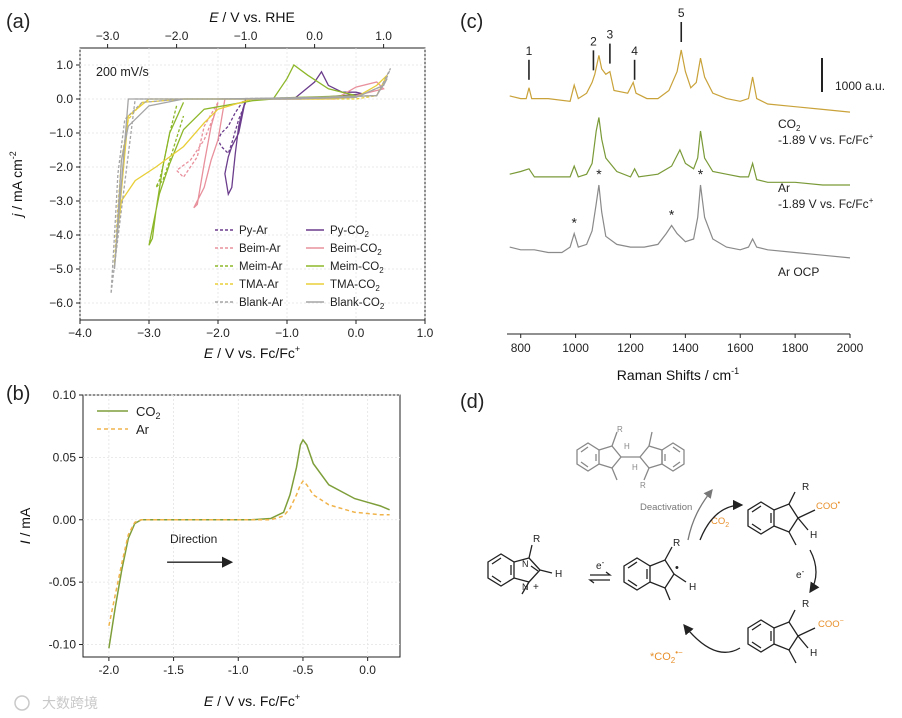 The image size is (902, 718). What do you see at coordinates (685, 348) in the screenshot?
I see `chart-c-xtick-label: 1400` at bounding box center [685, 348].